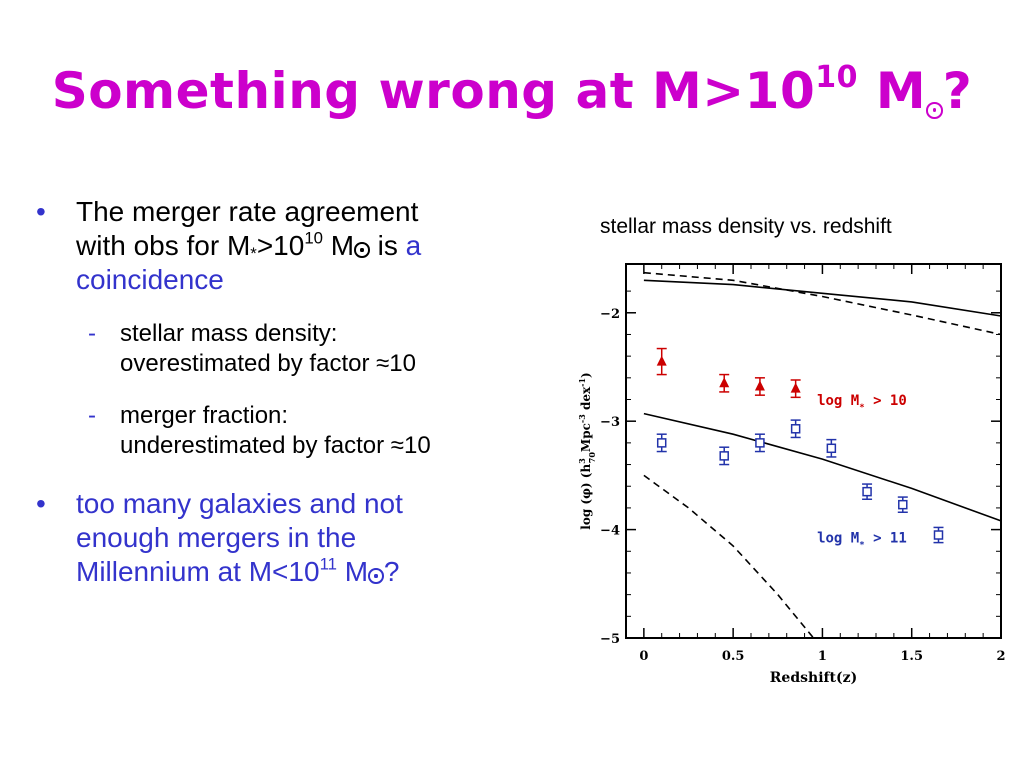  Describe the element at coordinates (1000, 656) in the screenshot. I see `x-tick-label: 2` at that location.